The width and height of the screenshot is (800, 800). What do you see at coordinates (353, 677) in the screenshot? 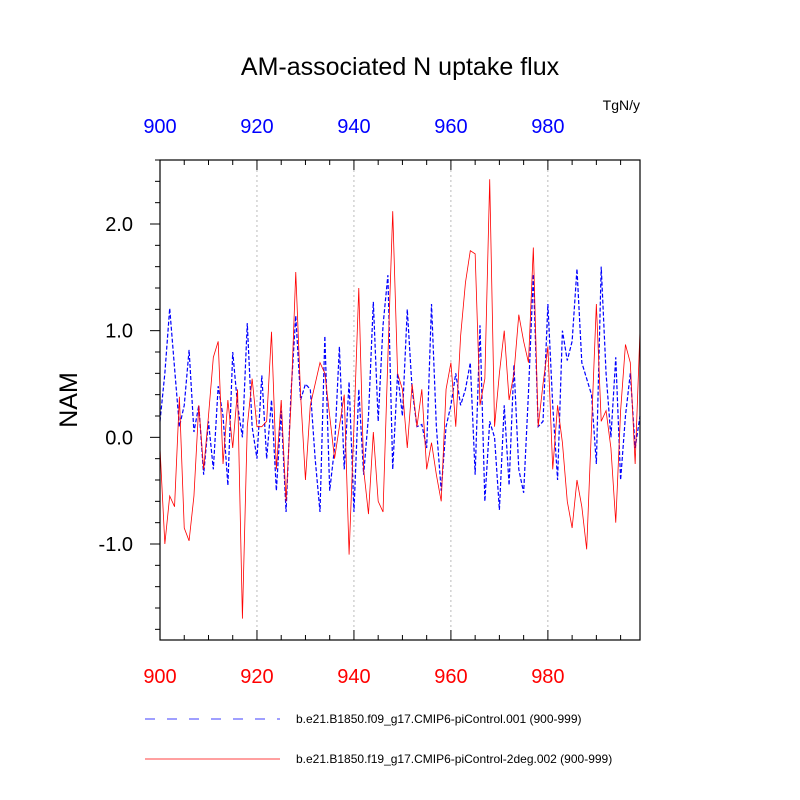
I see `x-tick-label-bottom: 940` at bounding box center [353, 677].